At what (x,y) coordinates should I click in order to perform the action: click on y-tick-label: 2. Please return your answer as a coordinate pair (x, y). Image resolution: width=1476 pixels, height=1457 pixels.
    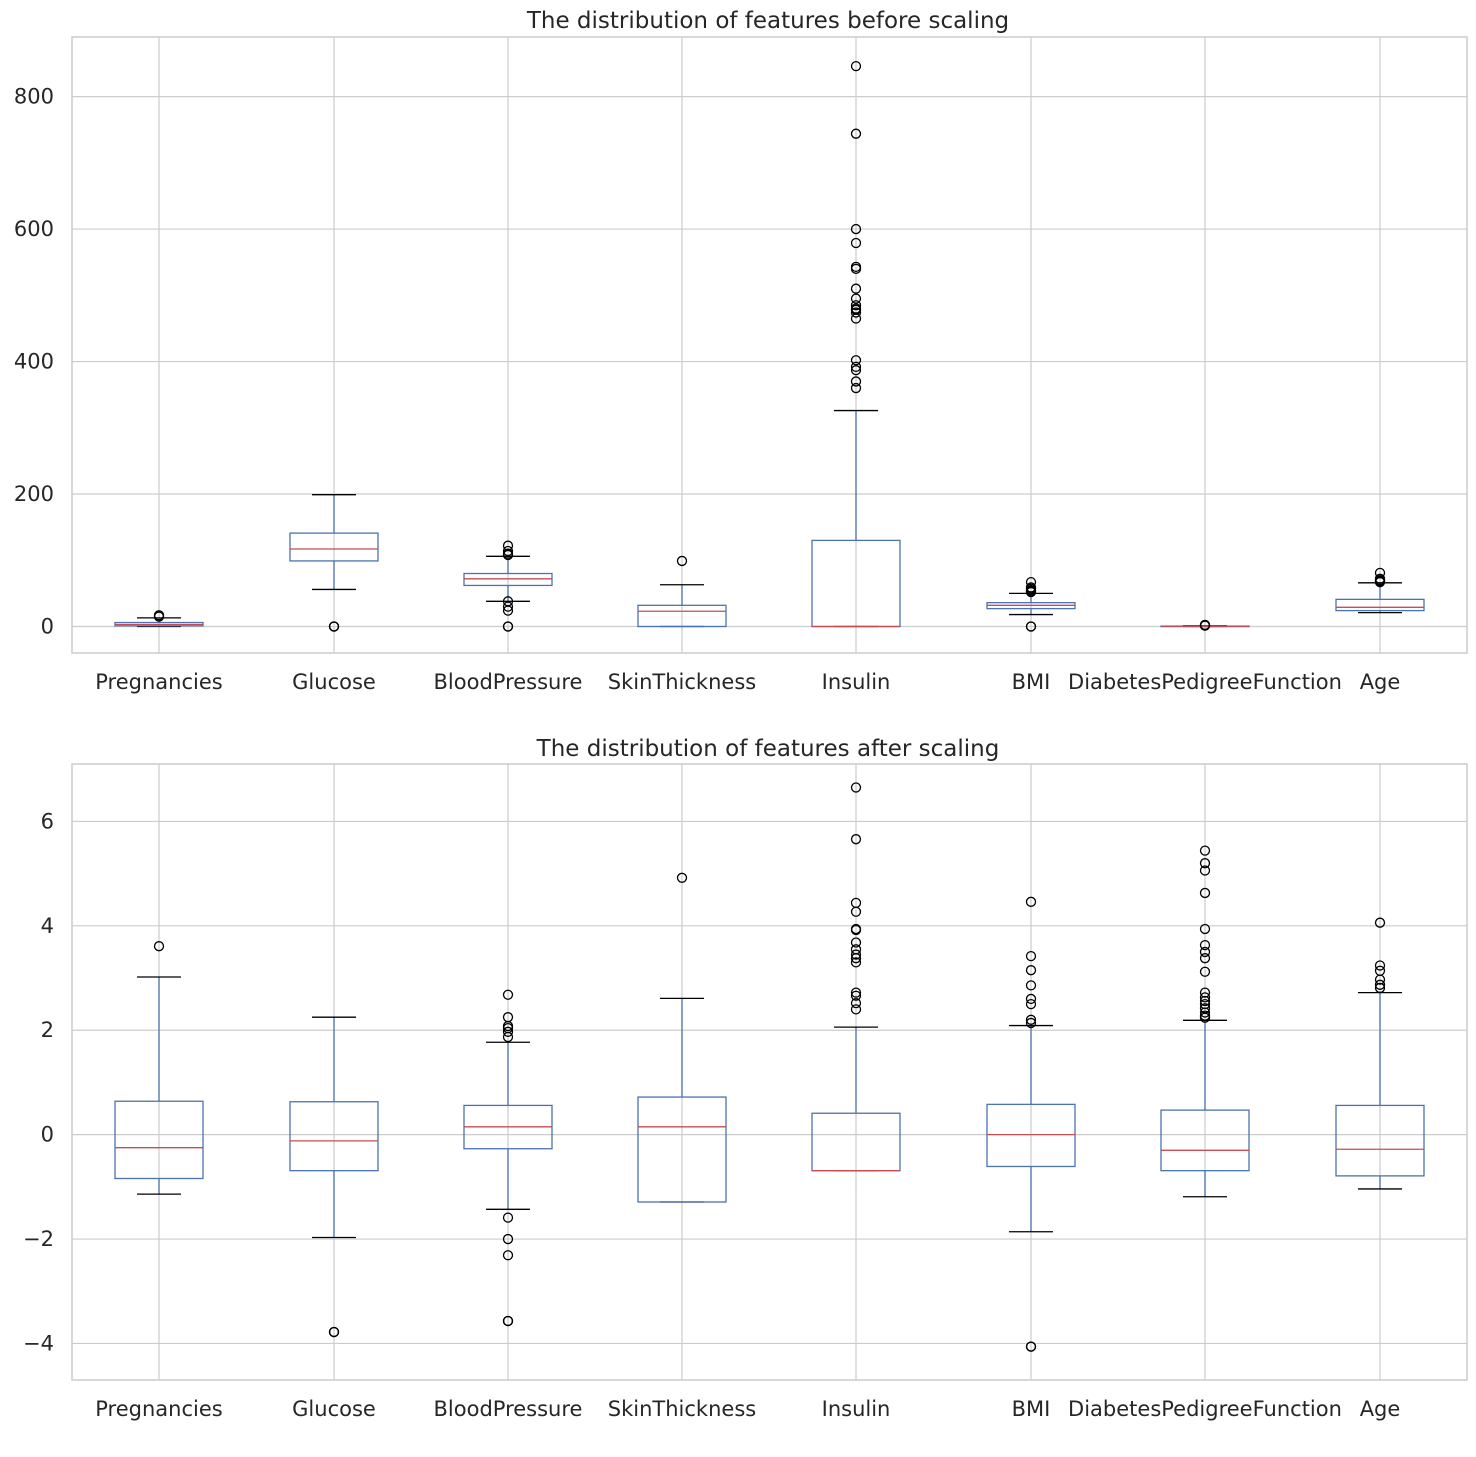
    Looking at the image, I should click on (47, 1030).